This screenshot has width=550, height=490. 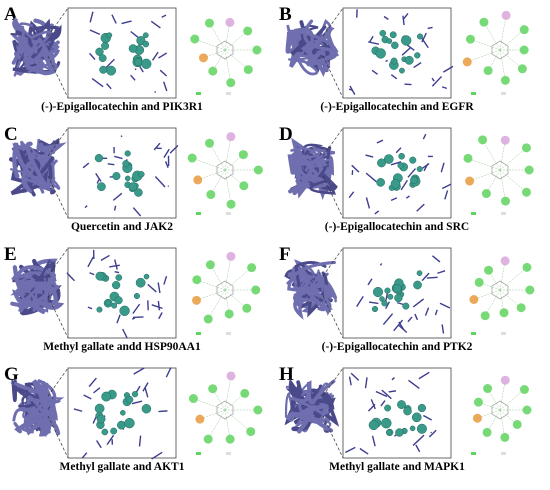 I want to click on panel: D (-)-Epigallocatechin and SRC, so click(x=406, y=178).